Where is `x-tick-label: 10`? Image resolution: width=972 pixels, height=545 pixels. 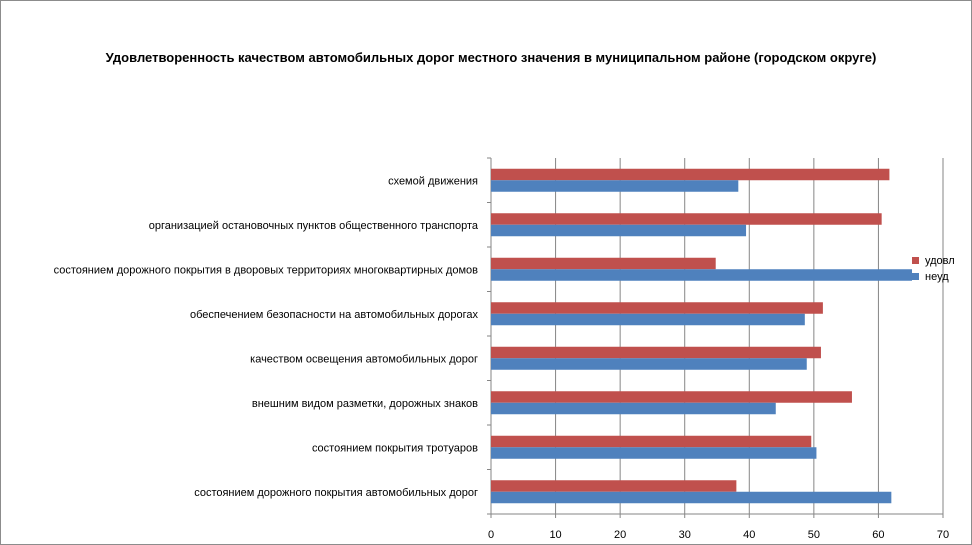
x-tick-label: 10 is located at coordinates (555, 535).